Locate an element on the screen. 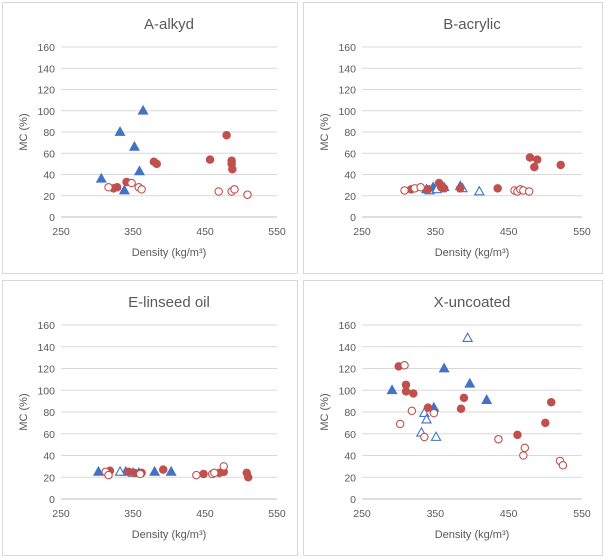  chart-title: A-alkyd is located at coordinates (169, 24).